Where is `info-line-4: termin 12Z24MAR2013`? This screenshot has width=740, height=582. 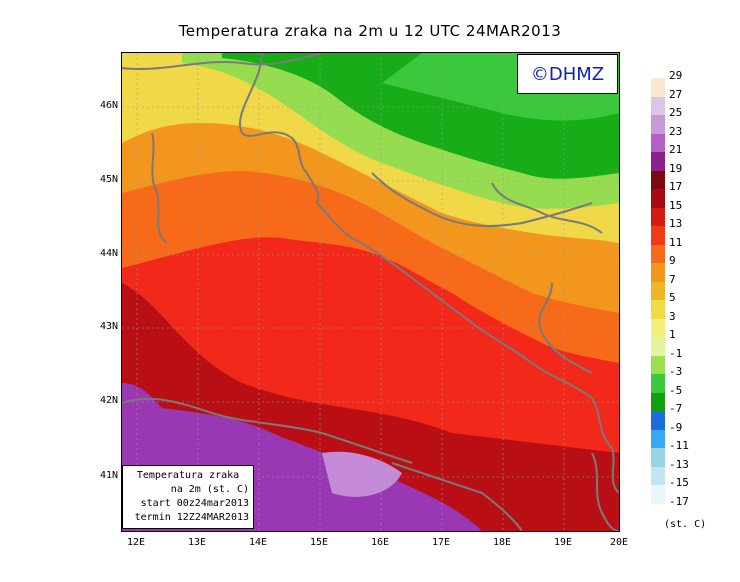 info-line-4: termin 12Z24MAR2013 is located at coordinates (191, 517).